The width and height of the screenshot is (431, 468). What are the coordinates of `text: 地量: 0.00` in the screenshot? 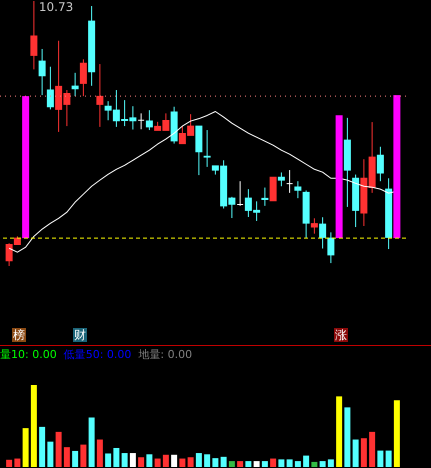 It's located at (165, 354).